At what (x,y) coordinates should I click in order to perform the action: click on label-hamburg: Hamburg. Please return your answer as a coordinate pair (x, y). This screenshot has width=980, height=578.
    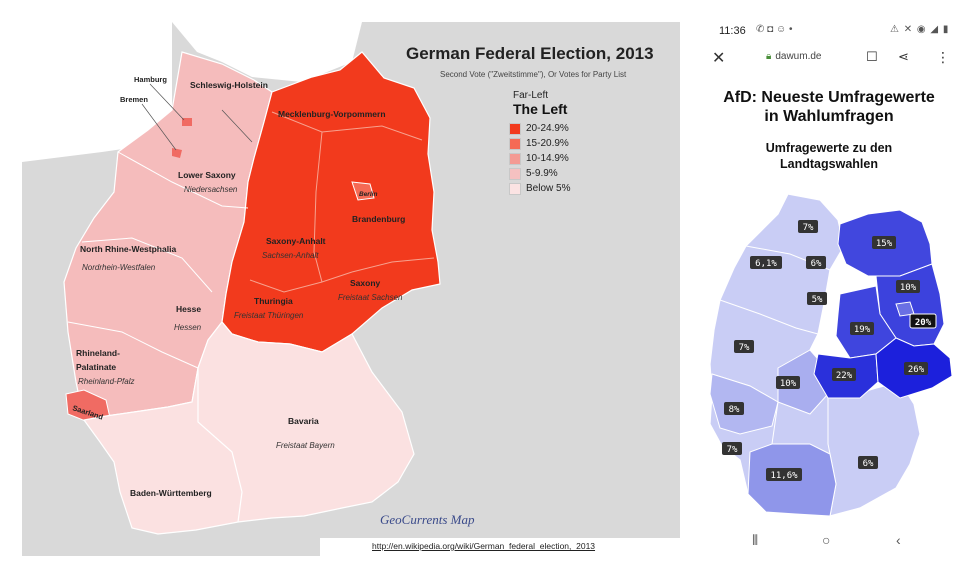
    Looking at the image, I should click on (150, 79).